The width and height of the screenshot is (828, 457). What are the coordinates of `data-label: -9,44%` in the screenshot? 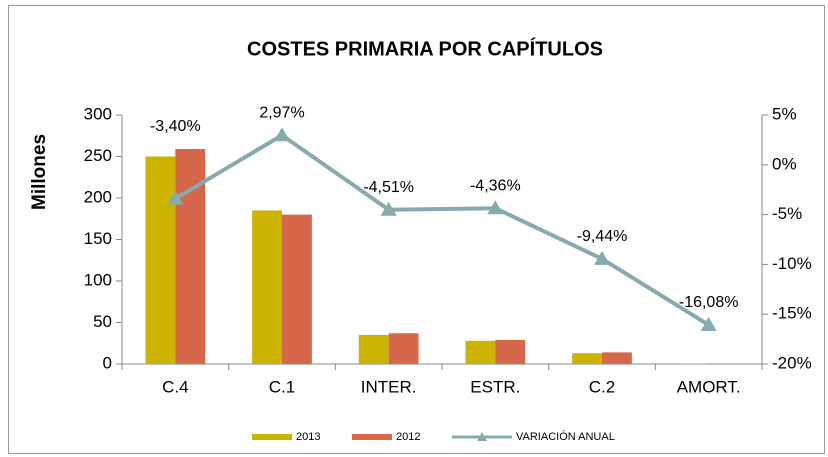 It's located at (602, 236).